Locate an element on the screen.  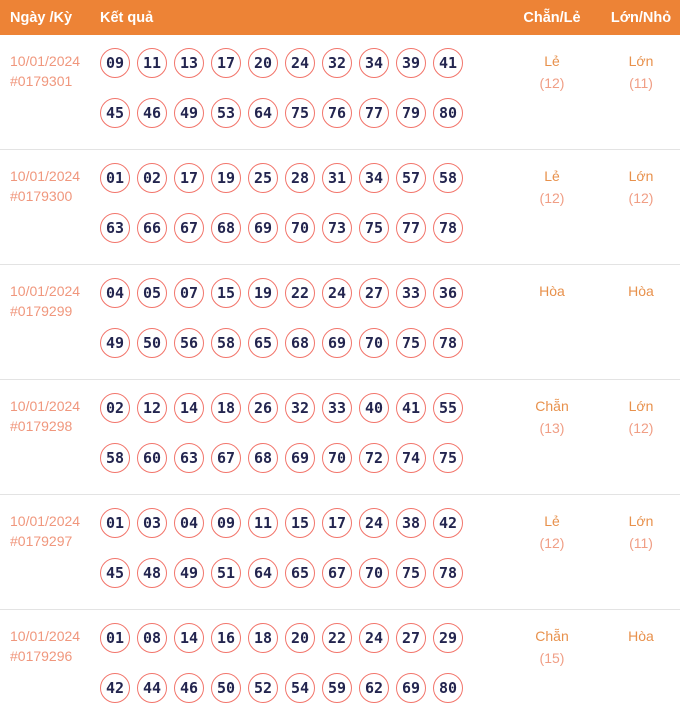
number-ball: 11 is located at coordinates (152, 63).